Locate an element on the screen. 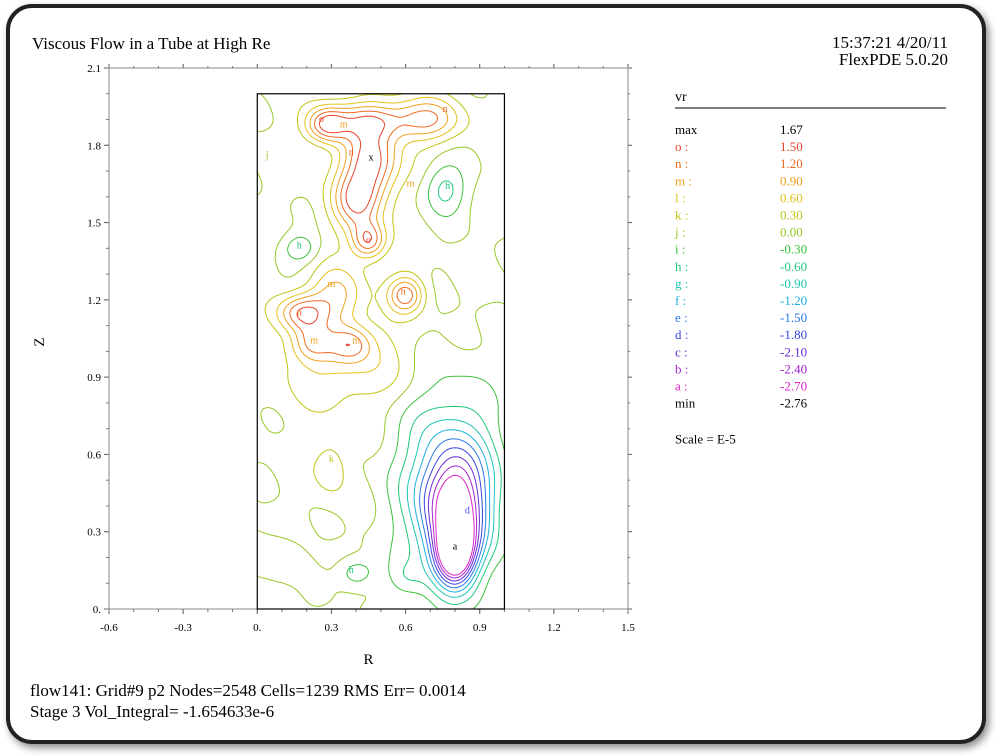 The height and width of the screenshot is (756, 996). software-version: FlexPDE 5.0.20 is located at coordinates (893, 59).